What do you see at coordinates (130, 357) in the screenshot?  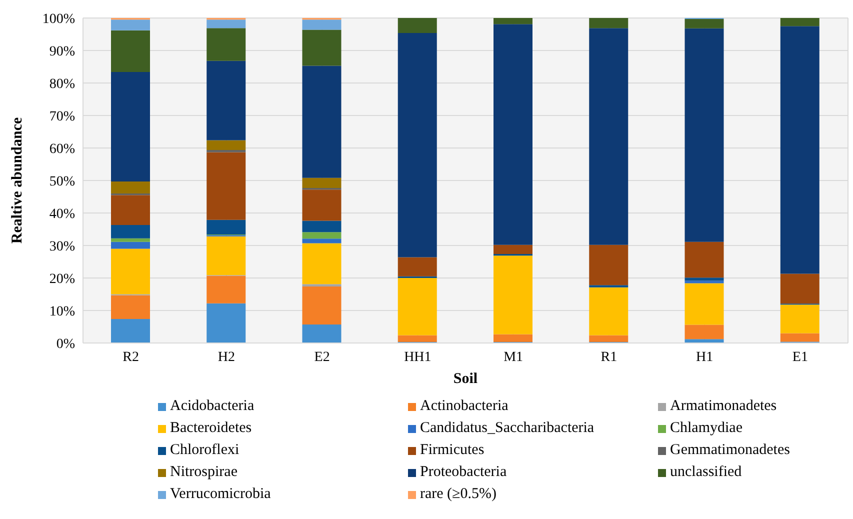 I see `x-tick-label: R2` at bounding box center [130, 357].